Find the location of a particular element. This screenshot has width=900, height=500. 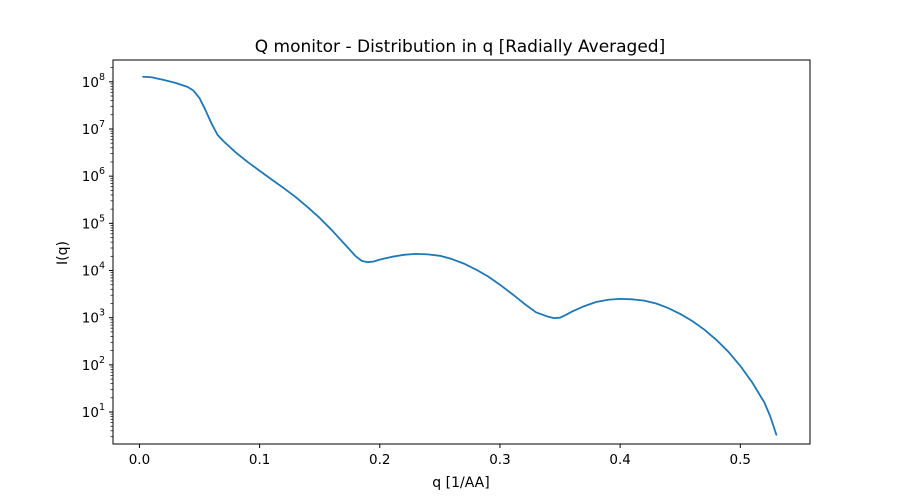

x-tick-label: 0.4 is located at coordinates (619, 460).